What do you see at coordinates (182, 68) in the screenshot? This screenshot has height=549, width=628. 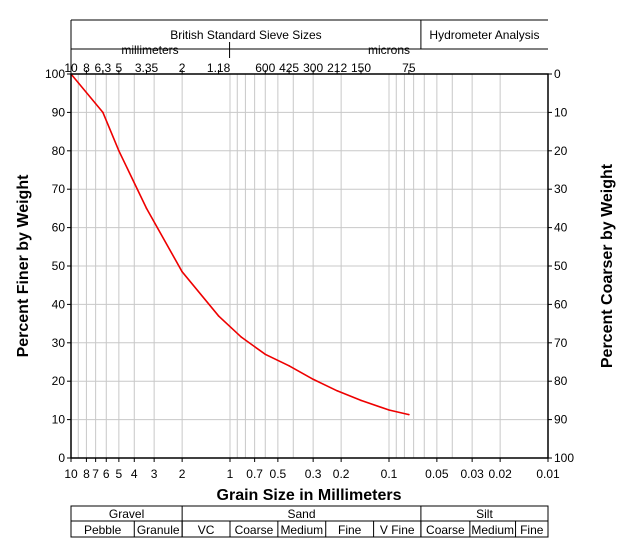 I see `sieve-tick-label: 2` at bounding box center [182, 68].